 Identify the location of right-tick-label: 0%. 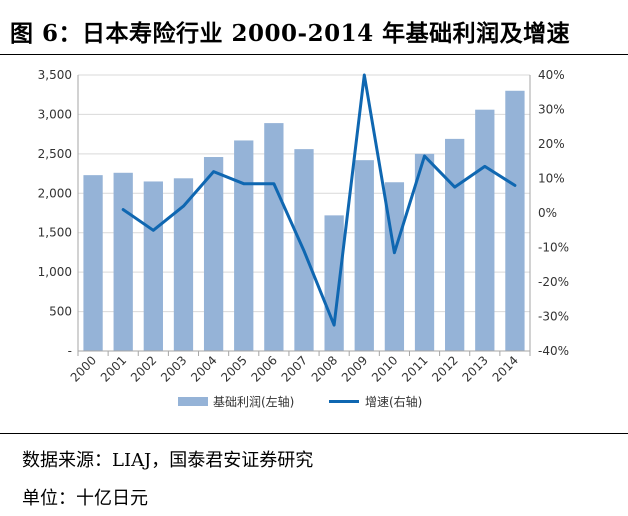
(547, 213).